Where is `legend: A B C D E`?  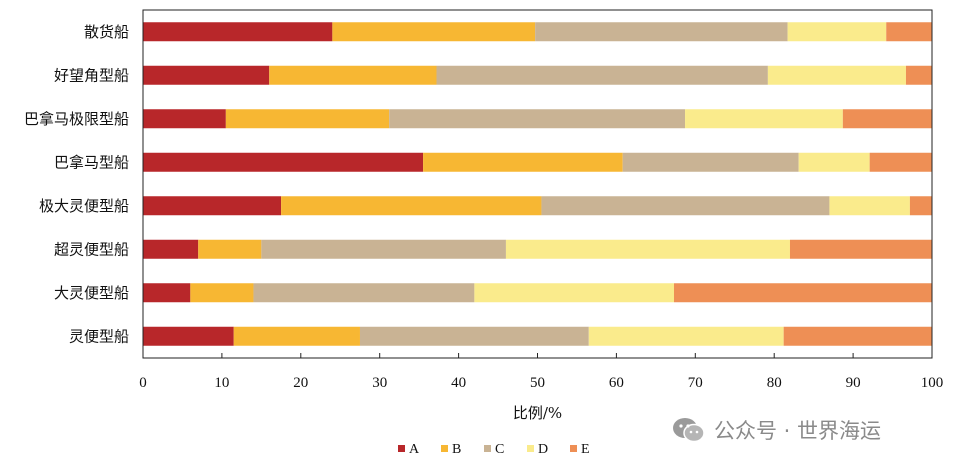
legend: A B C D E is located at coordinates (494, 449).